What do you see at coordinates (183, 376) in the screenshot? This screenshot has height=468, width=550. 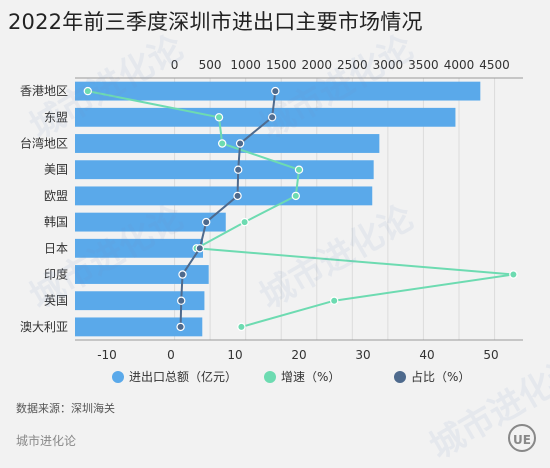 I see `legend-label: 进出口总额（亿元）` at bounding box center [183, 376].